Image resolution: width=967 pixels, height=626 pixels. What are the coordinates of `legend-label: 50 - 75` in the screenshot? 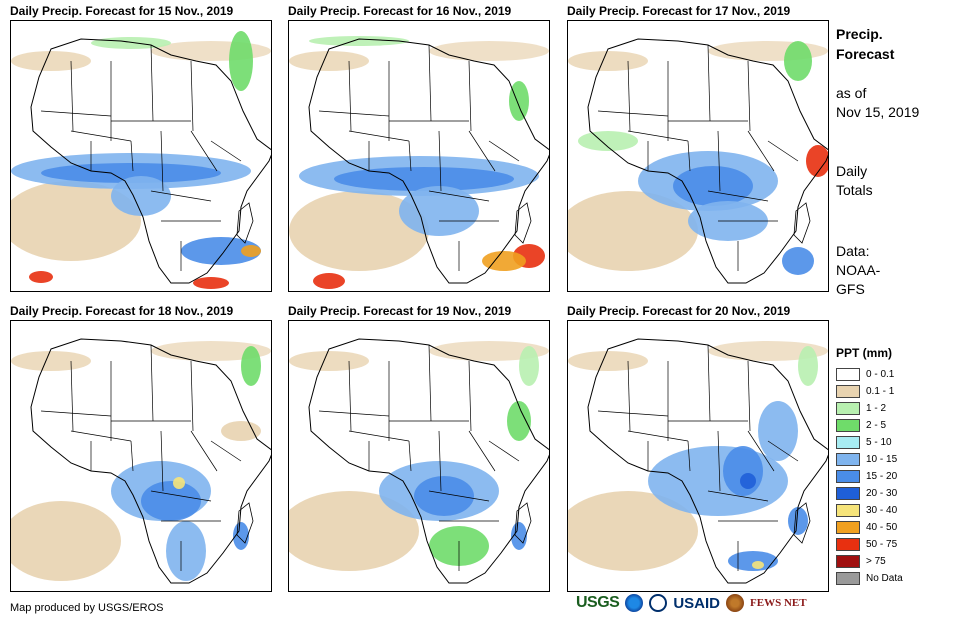 It's located at (882, 544).